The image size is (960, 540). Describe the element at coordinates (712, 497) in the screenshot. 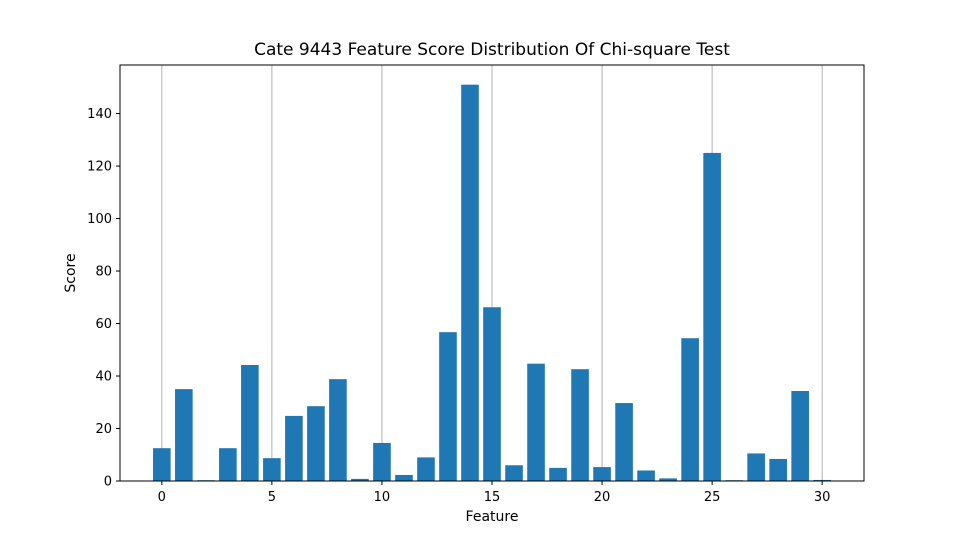

I see `x-tick-label-25: 25` at that location.